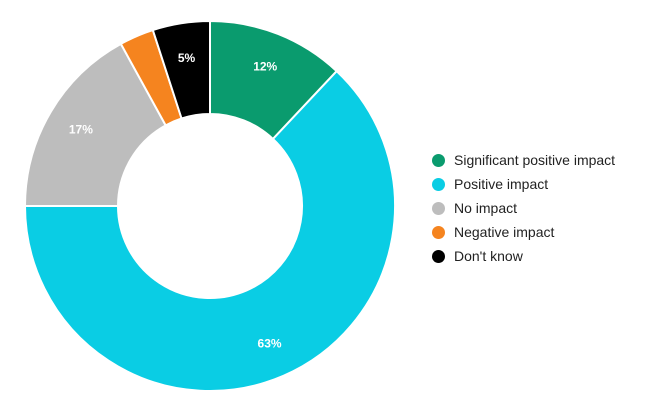  I want to click on legend-label: Positive impact, so click(501, 184).